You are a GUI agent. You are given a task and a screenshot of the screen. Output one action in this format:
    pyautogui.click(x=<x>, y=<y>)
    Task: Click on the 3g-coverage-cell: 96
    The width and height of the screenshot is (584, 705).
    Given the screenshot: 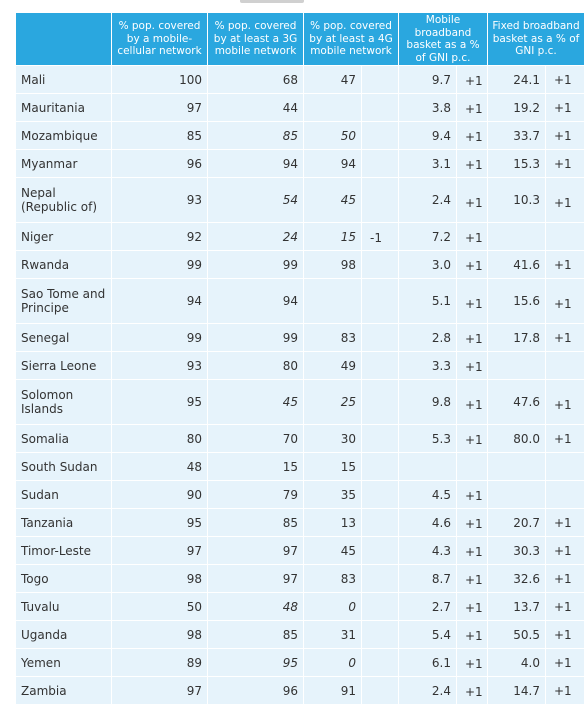 What is the action you would take?
    pyautogui.click(x=255, y=690)
    